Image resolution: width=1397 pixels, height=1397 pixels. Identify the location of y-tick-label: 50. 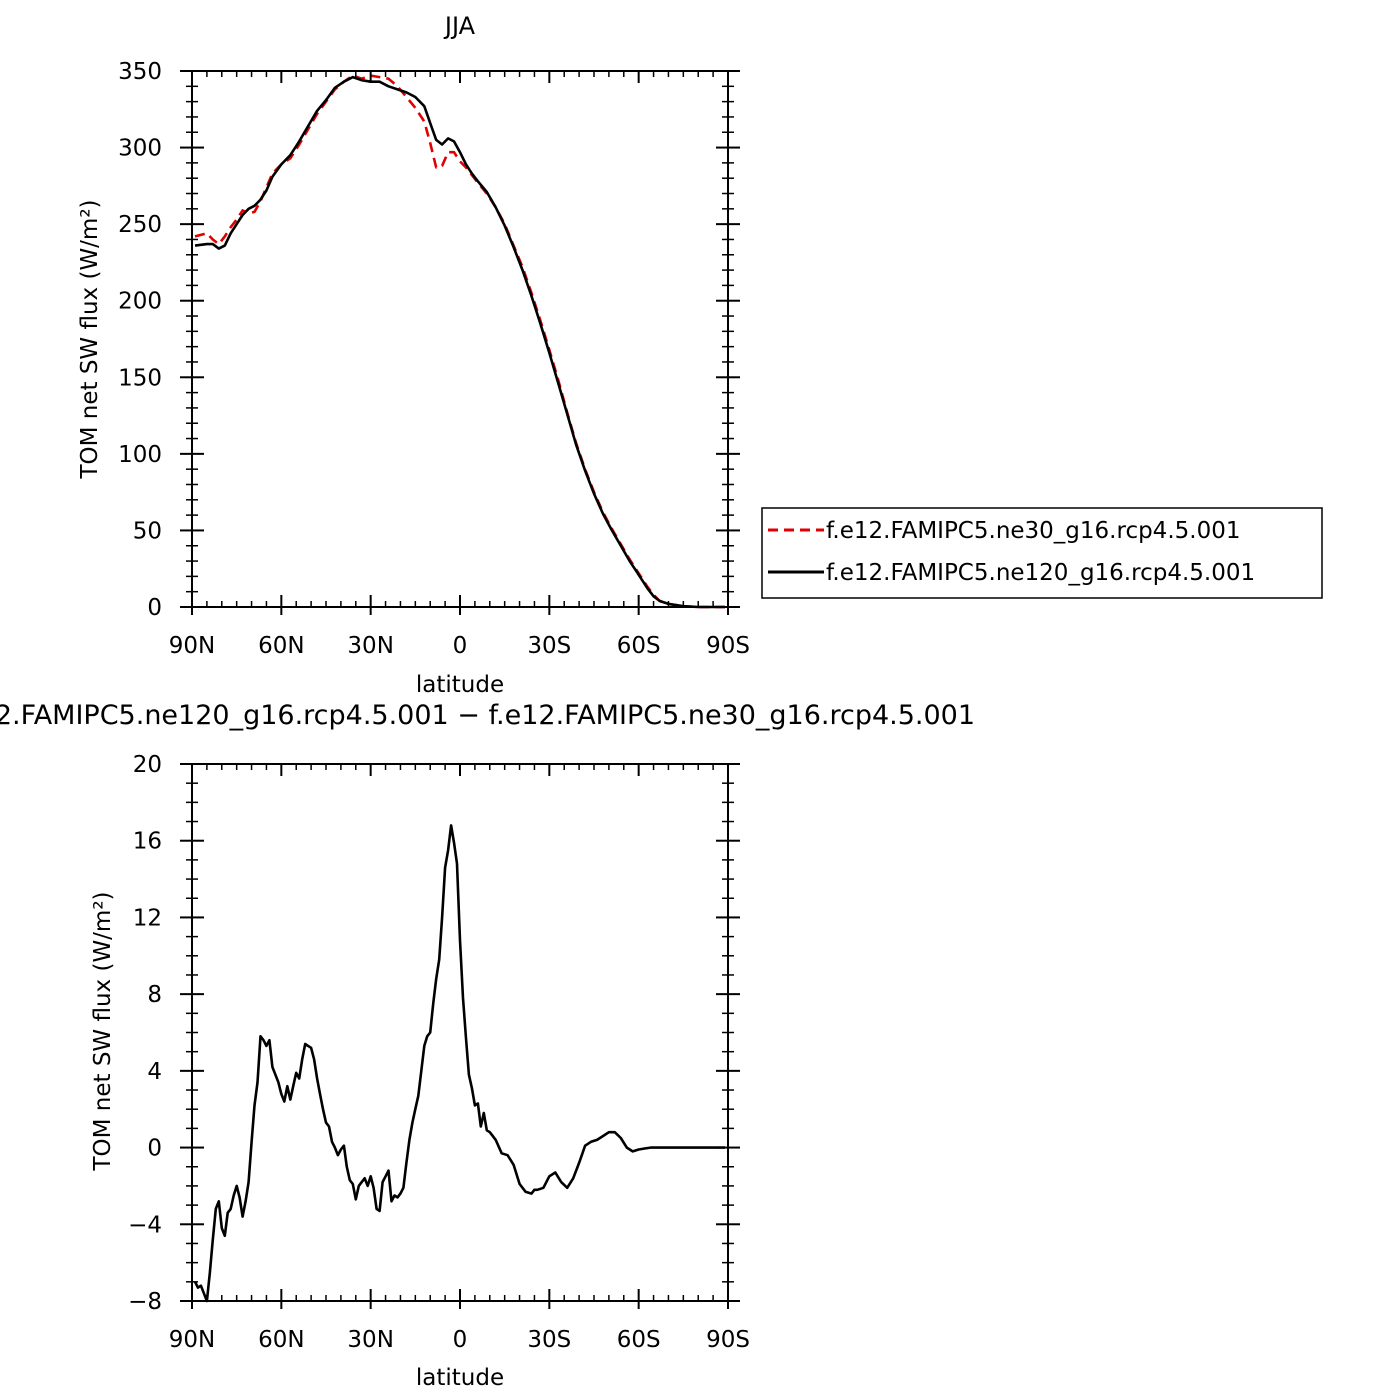
(147, 531).